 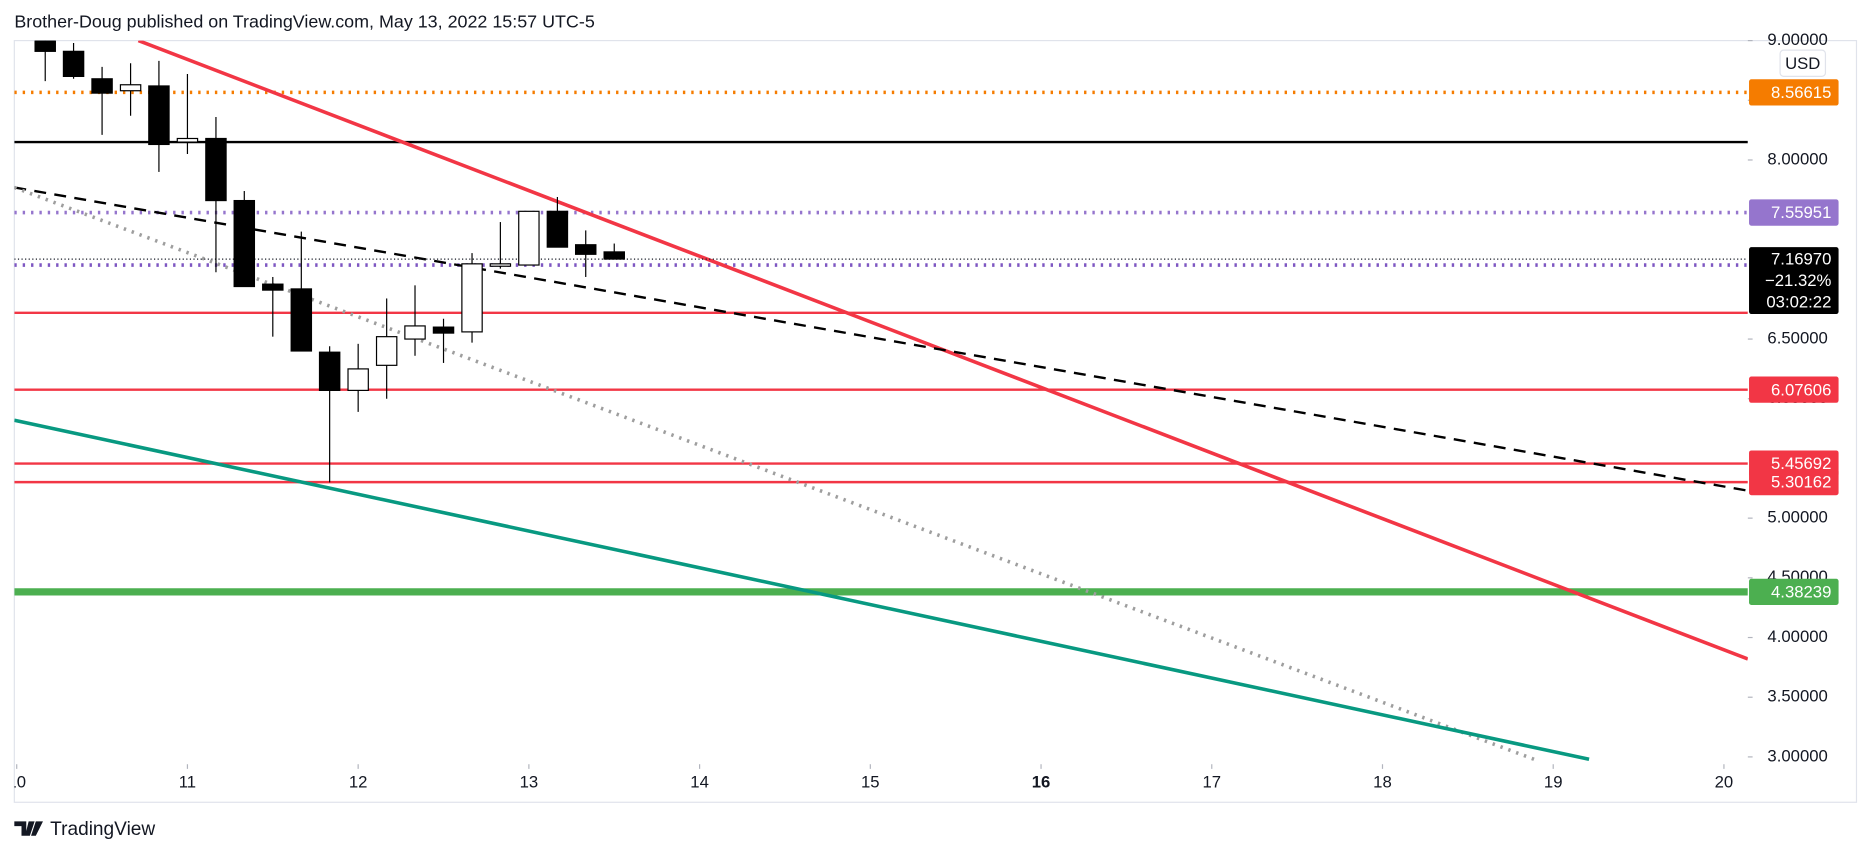 I want to click on x-tick-label: 15, so click(x=870, y=782).